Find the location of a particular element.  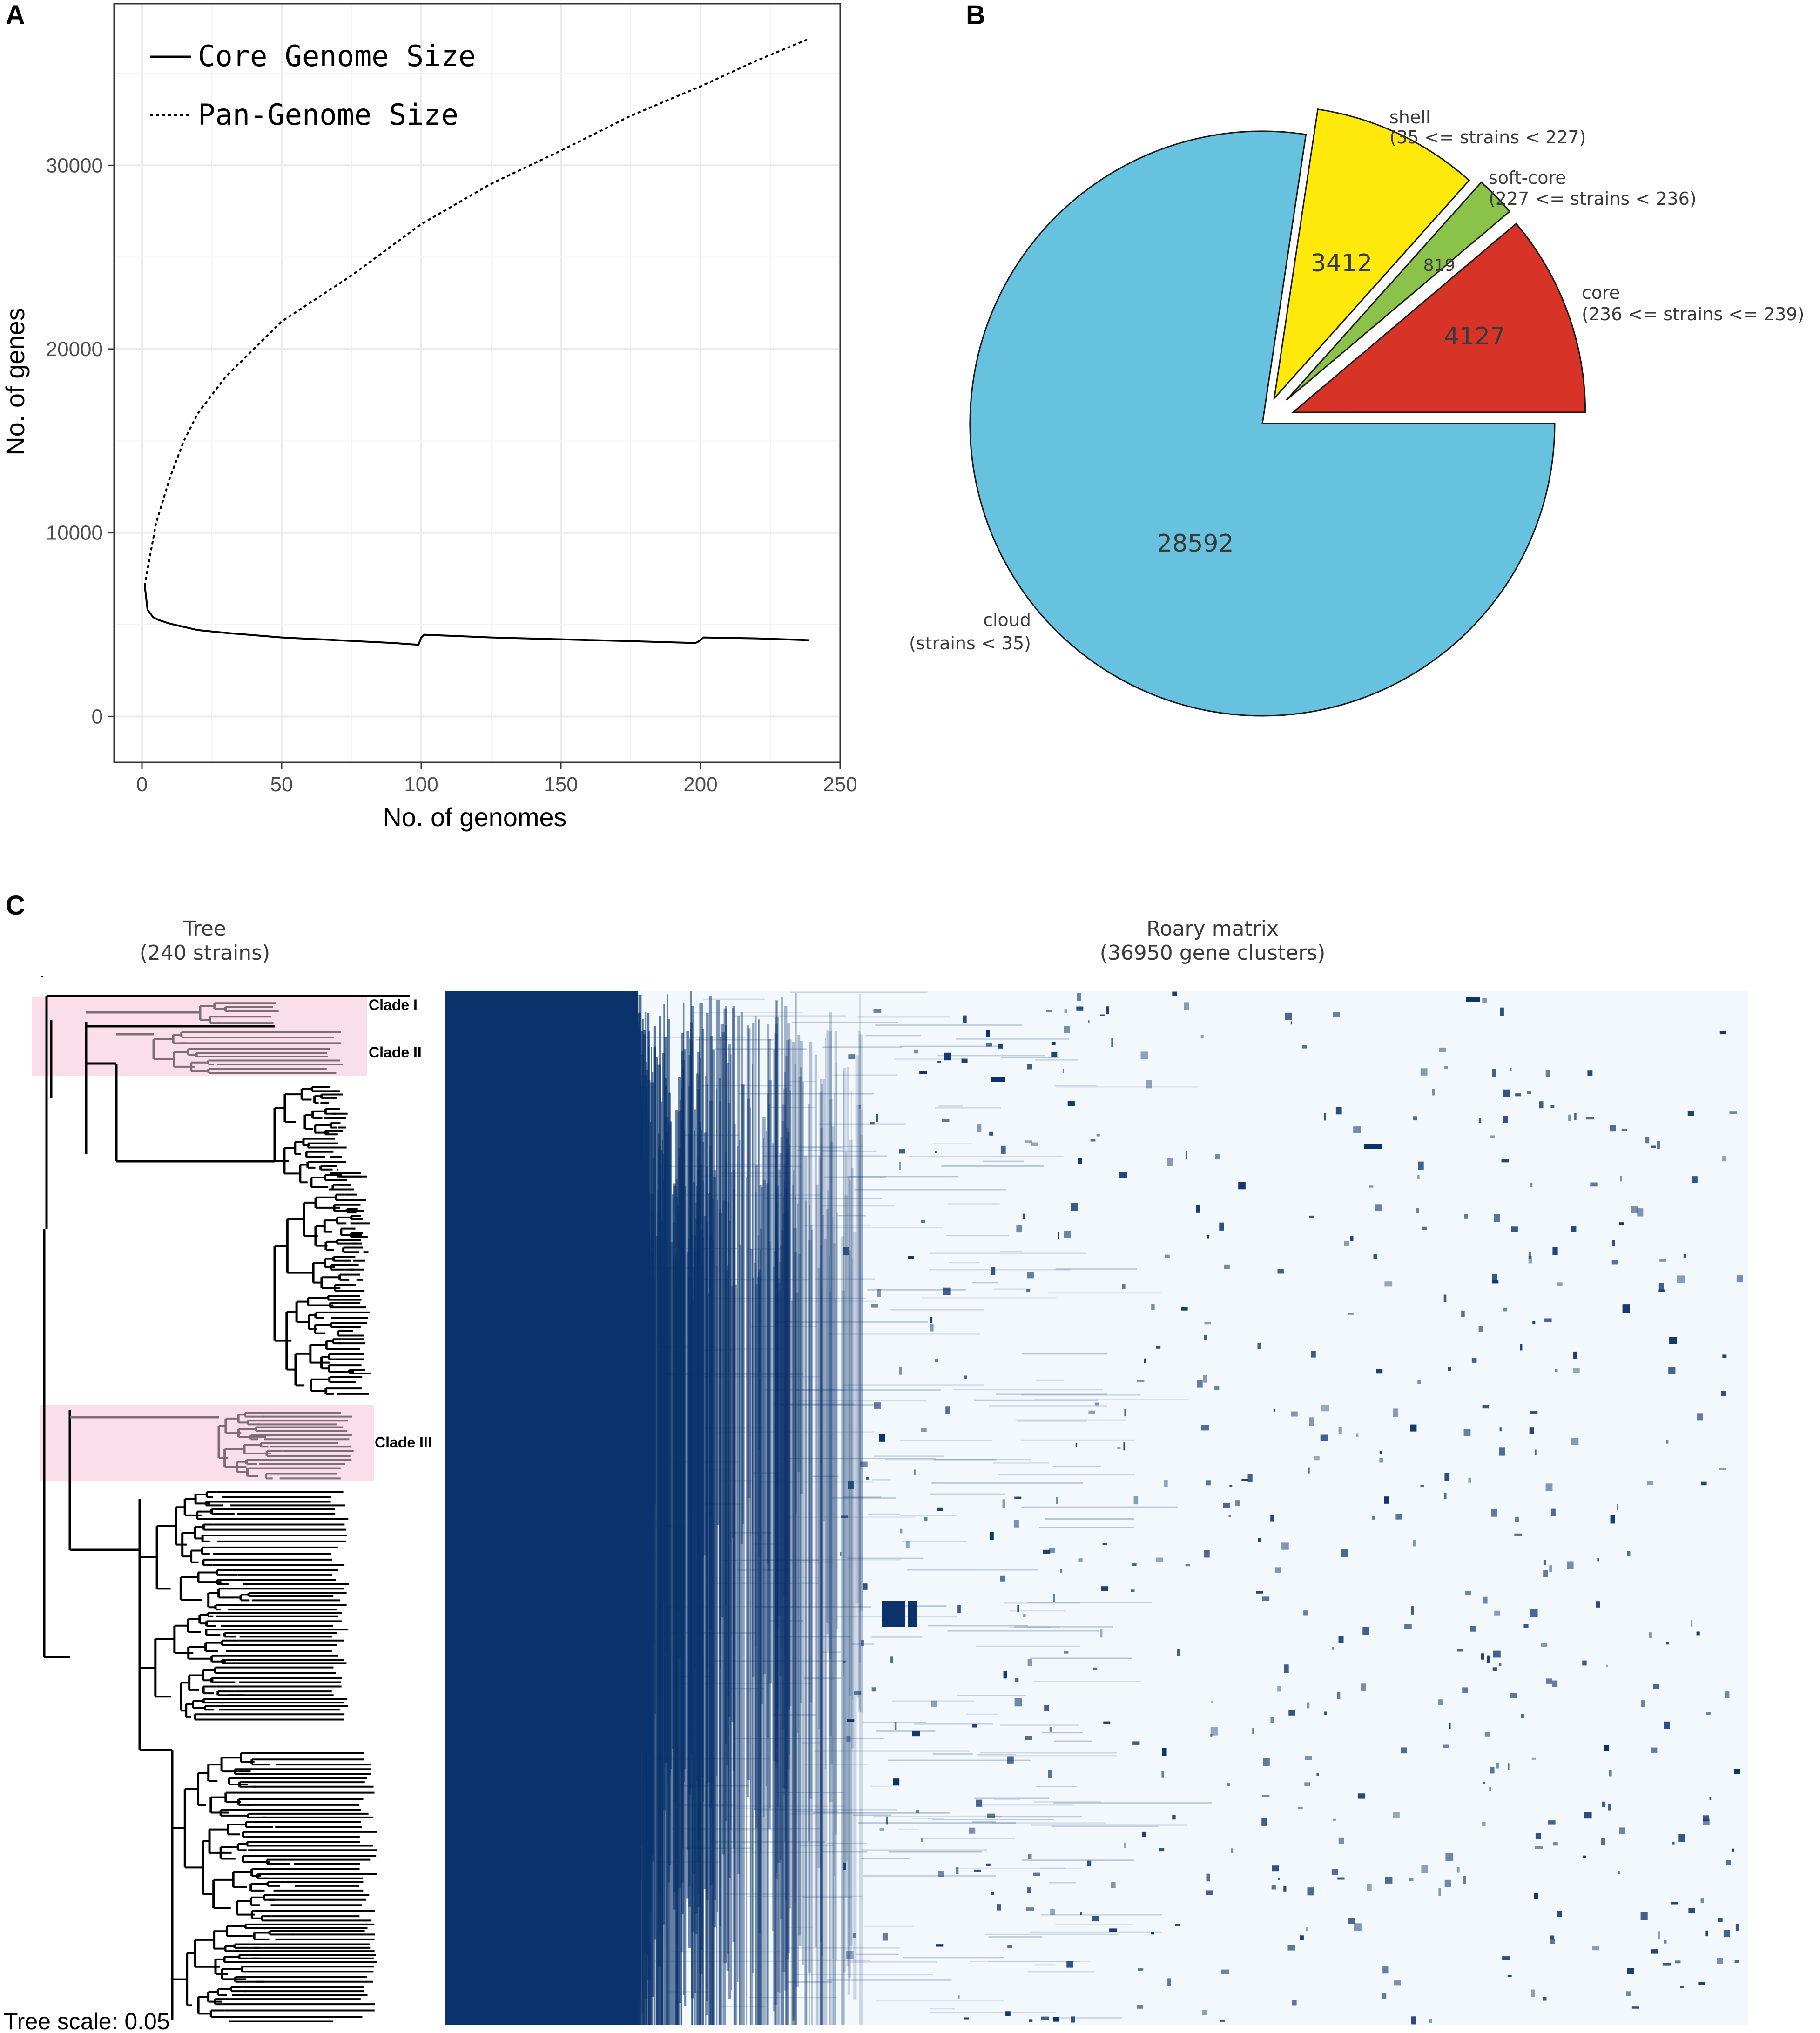

x-tick-label: 150 is located at coordinates (561, 784).